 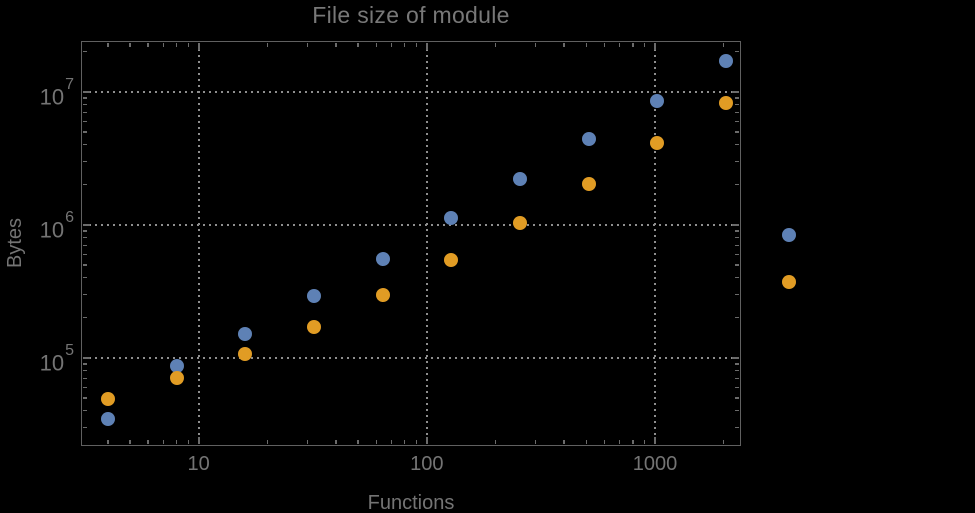 What do you see at coordinates (588, 183) in the screenshot?
I see `data-point-series-2-orange-x512` at bounding box center [588, 183].